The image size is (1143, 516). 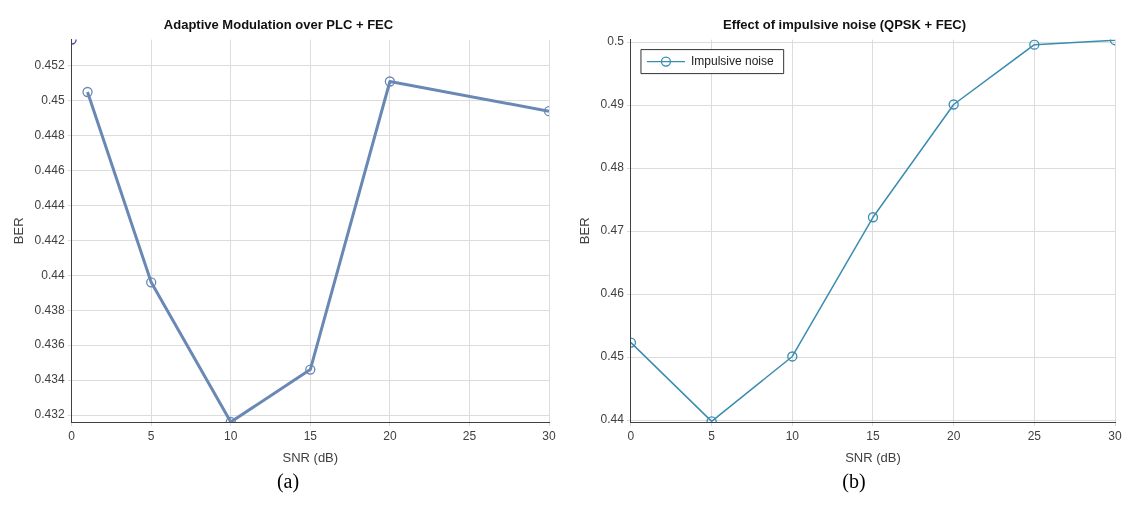 What do you see at coordinates (612, 167) in the screenshot?
I see `y-tick-label: 0.48` at bounding box center [612, 167].